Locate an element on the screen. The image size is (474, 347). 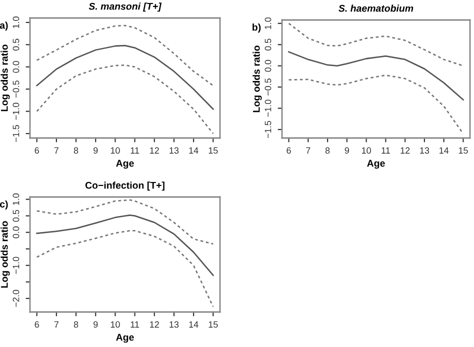
y-tick-label: −2.0 is located at coordinates (16, 298).